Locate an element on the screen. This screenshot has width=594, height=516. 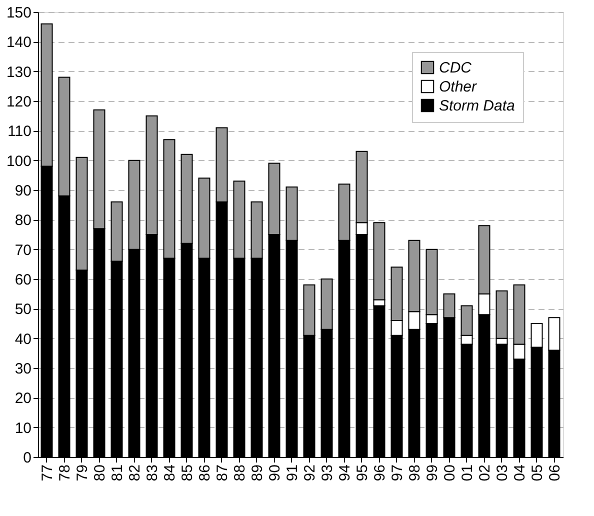
x-tick-label: 94 is located at coordinates (345, 473).